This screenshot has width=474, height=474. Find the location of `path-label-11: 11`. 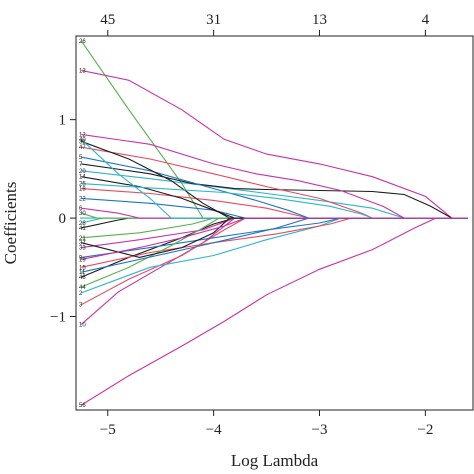

path-label-11: 11 is located at coordinates (82, 273).